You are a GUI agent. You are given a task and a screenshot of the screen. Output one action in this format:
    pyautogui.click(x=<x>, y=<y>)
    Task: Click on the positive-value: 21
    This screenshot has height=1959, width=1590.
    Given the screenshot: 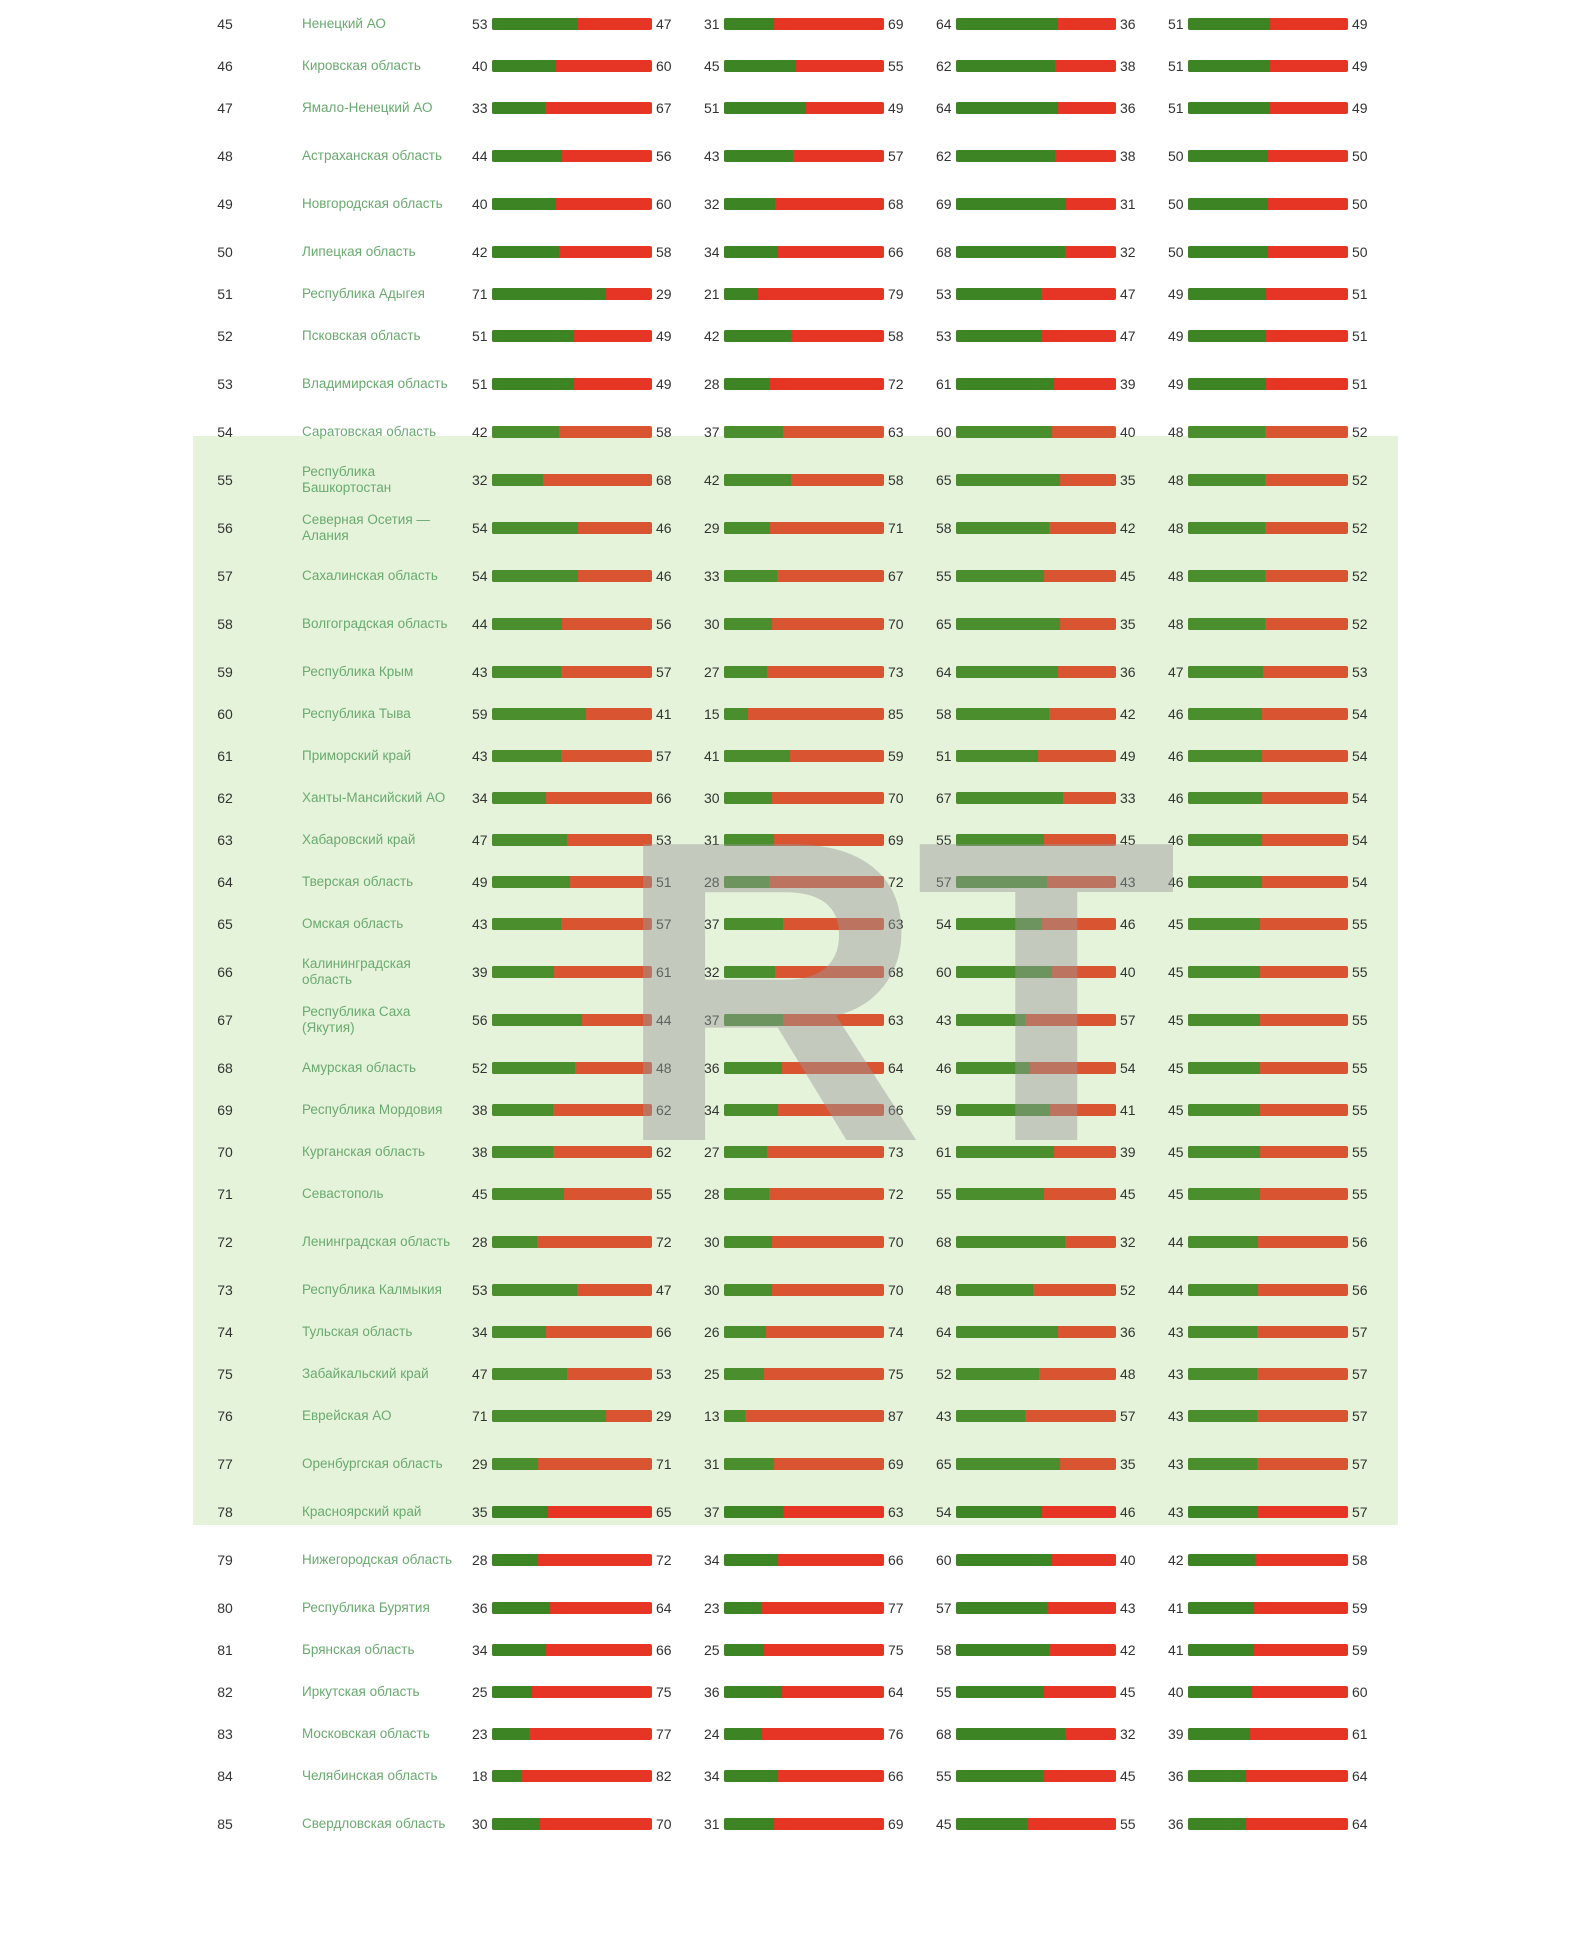 What is the action you would take?
    pyautogui.click(x=712, y=294)
    